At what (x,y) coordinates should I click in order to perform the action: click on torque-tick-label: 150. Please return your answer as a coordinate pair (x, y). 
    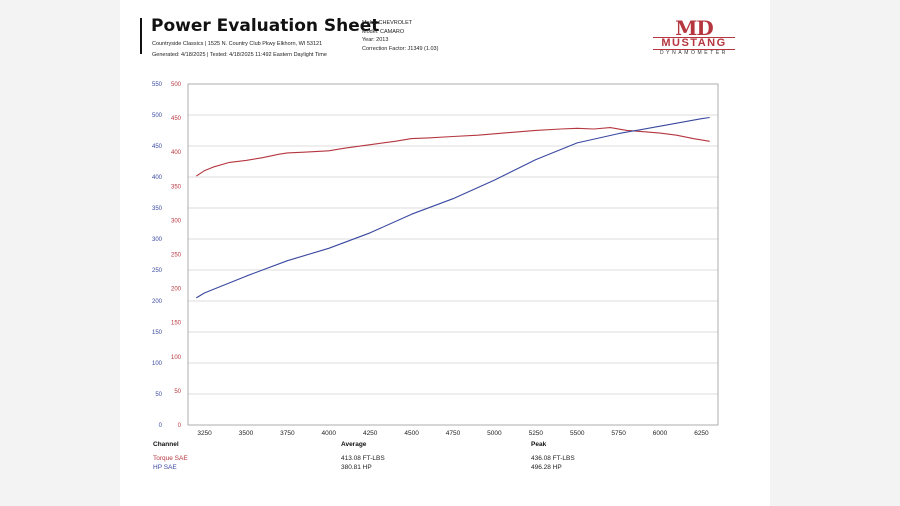
    Looking at the image, I should click on (176, 324).